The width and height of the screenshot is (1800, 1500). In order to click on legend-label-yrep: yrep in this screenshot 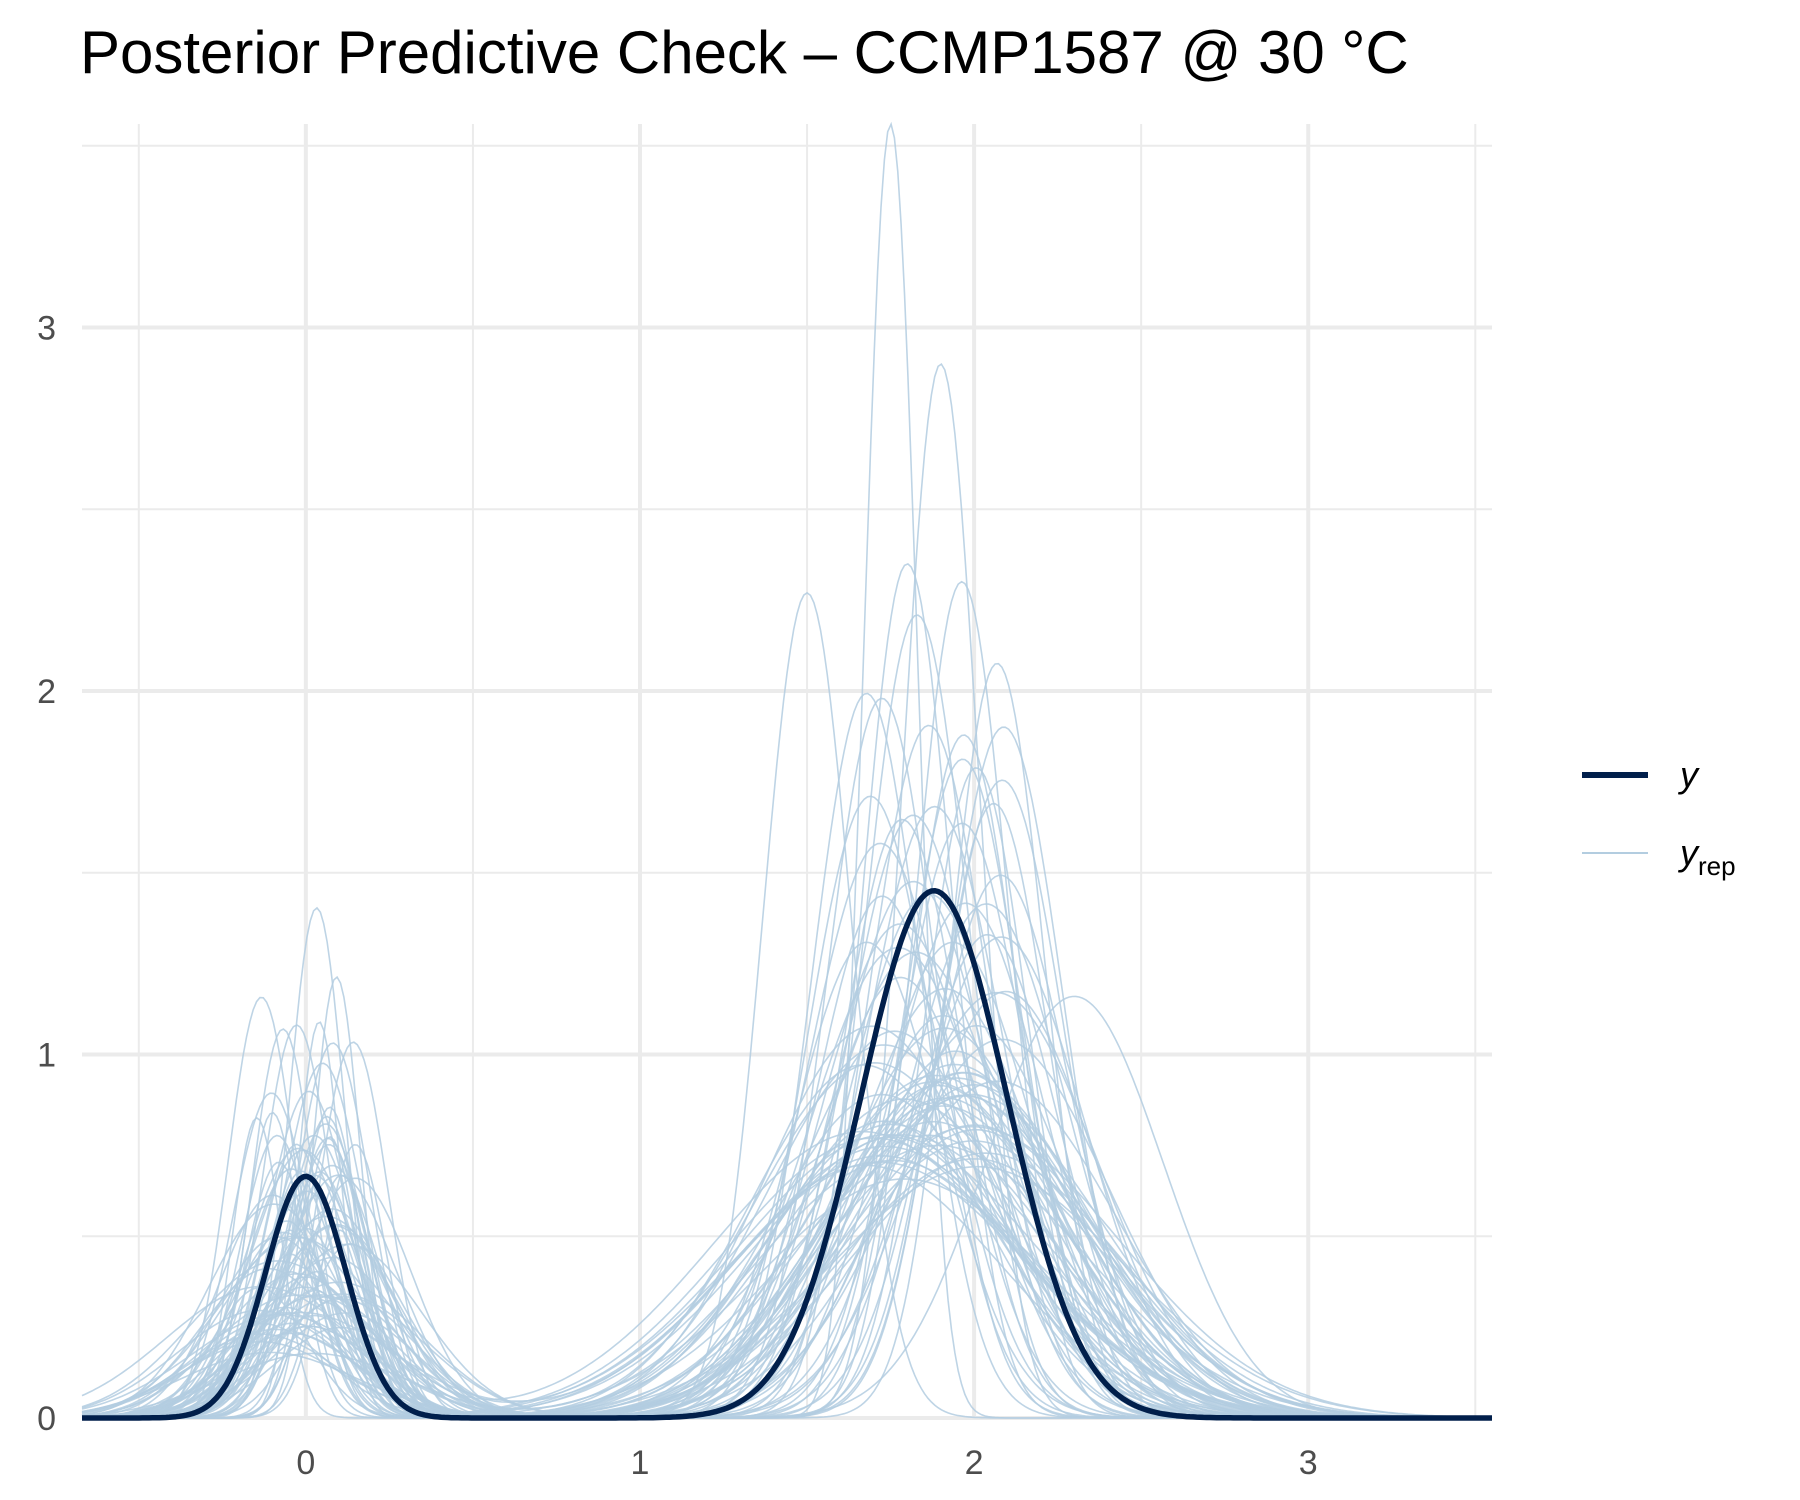, I will do `click(1706, 856)`.